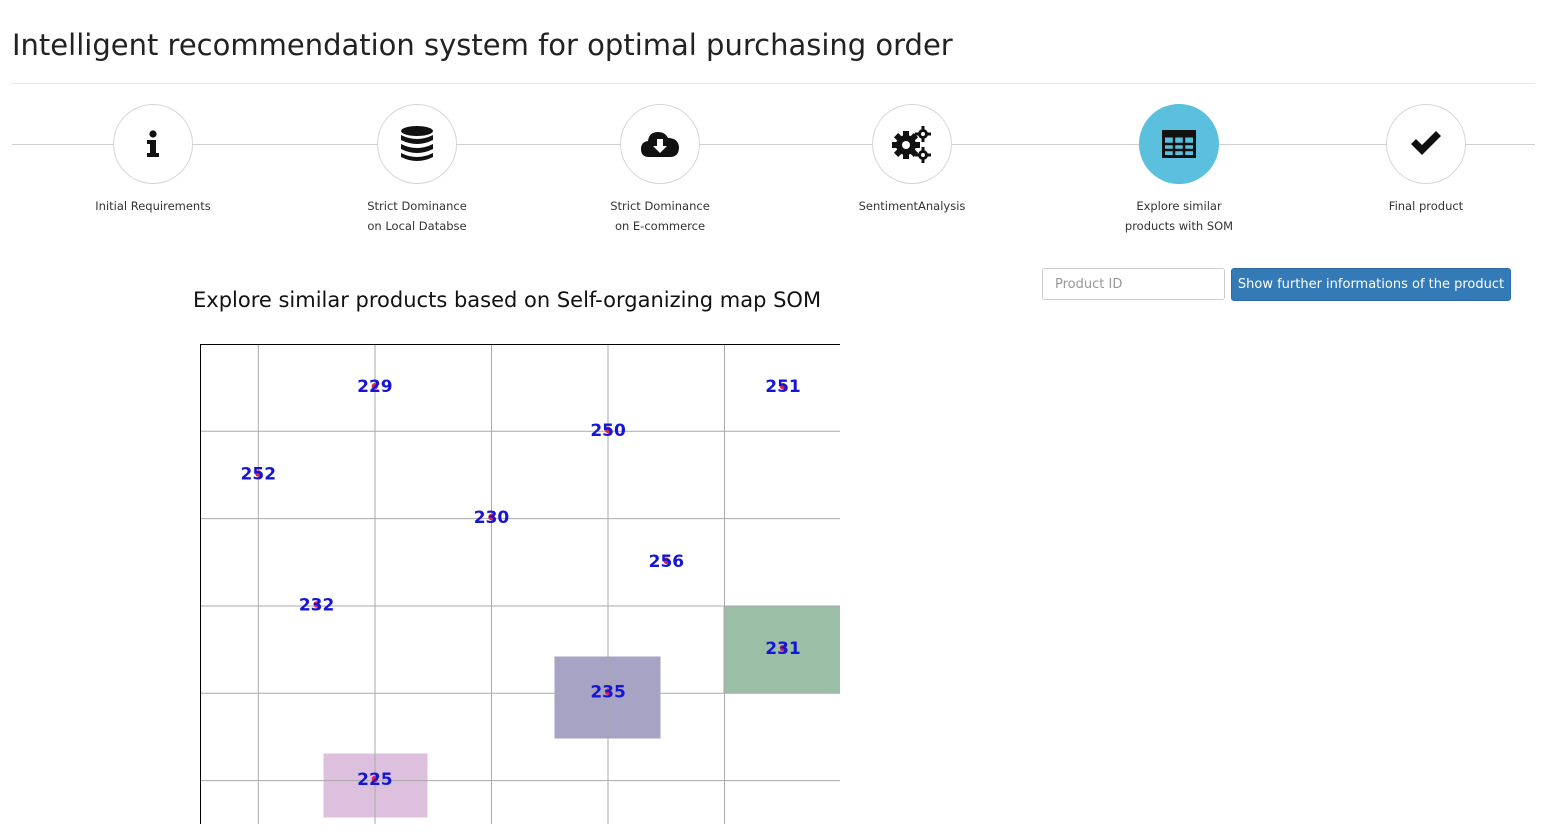 The width and height of the screenshot is (1558, 839). I want to click on step-label: Initial Requirements, so click(153, 206).